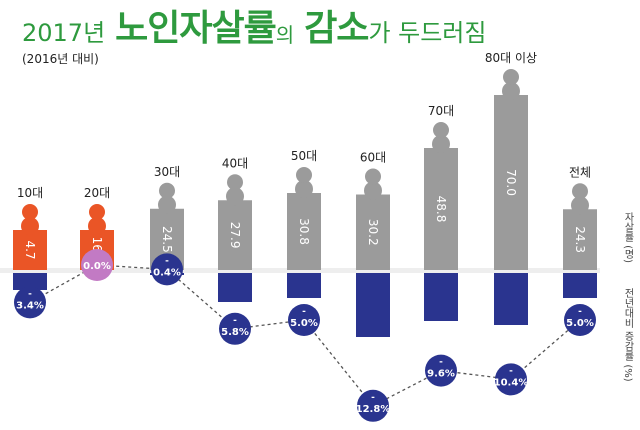 Image resolution: width=640 pixels, height=430 pixels. I want to click on rate-value-label: 30.2, so click(373, 232).